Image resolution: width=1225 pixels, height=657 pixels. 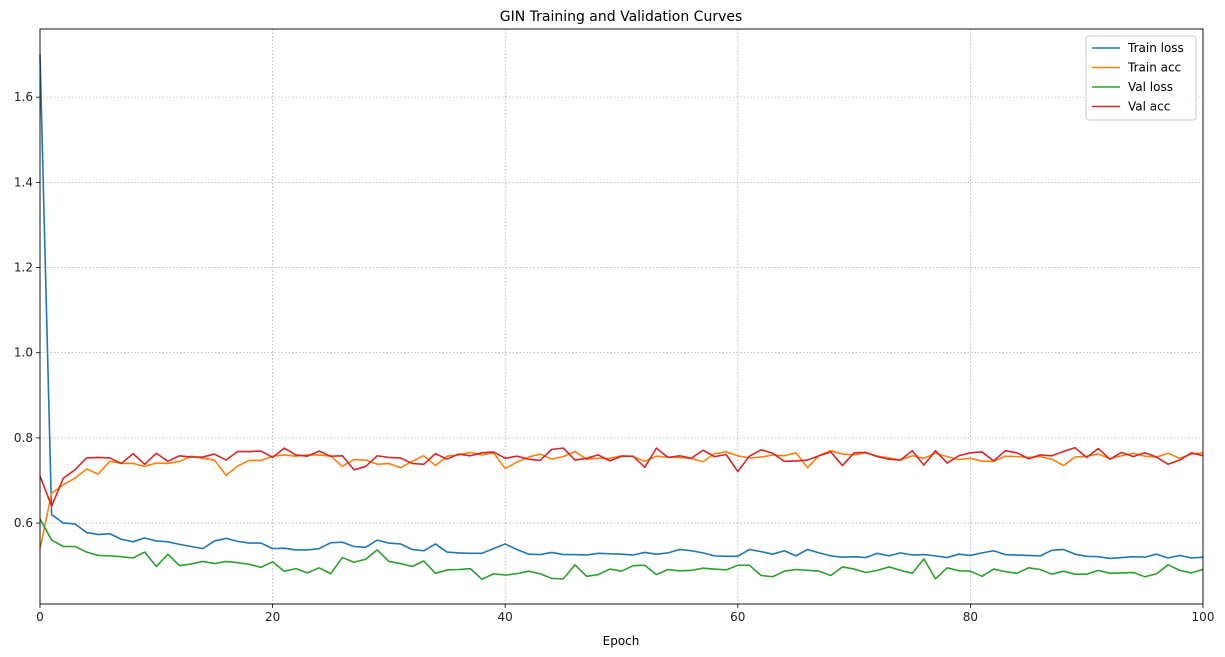 I want to click on x-tick-label: 20, so click(x=272, y=617).